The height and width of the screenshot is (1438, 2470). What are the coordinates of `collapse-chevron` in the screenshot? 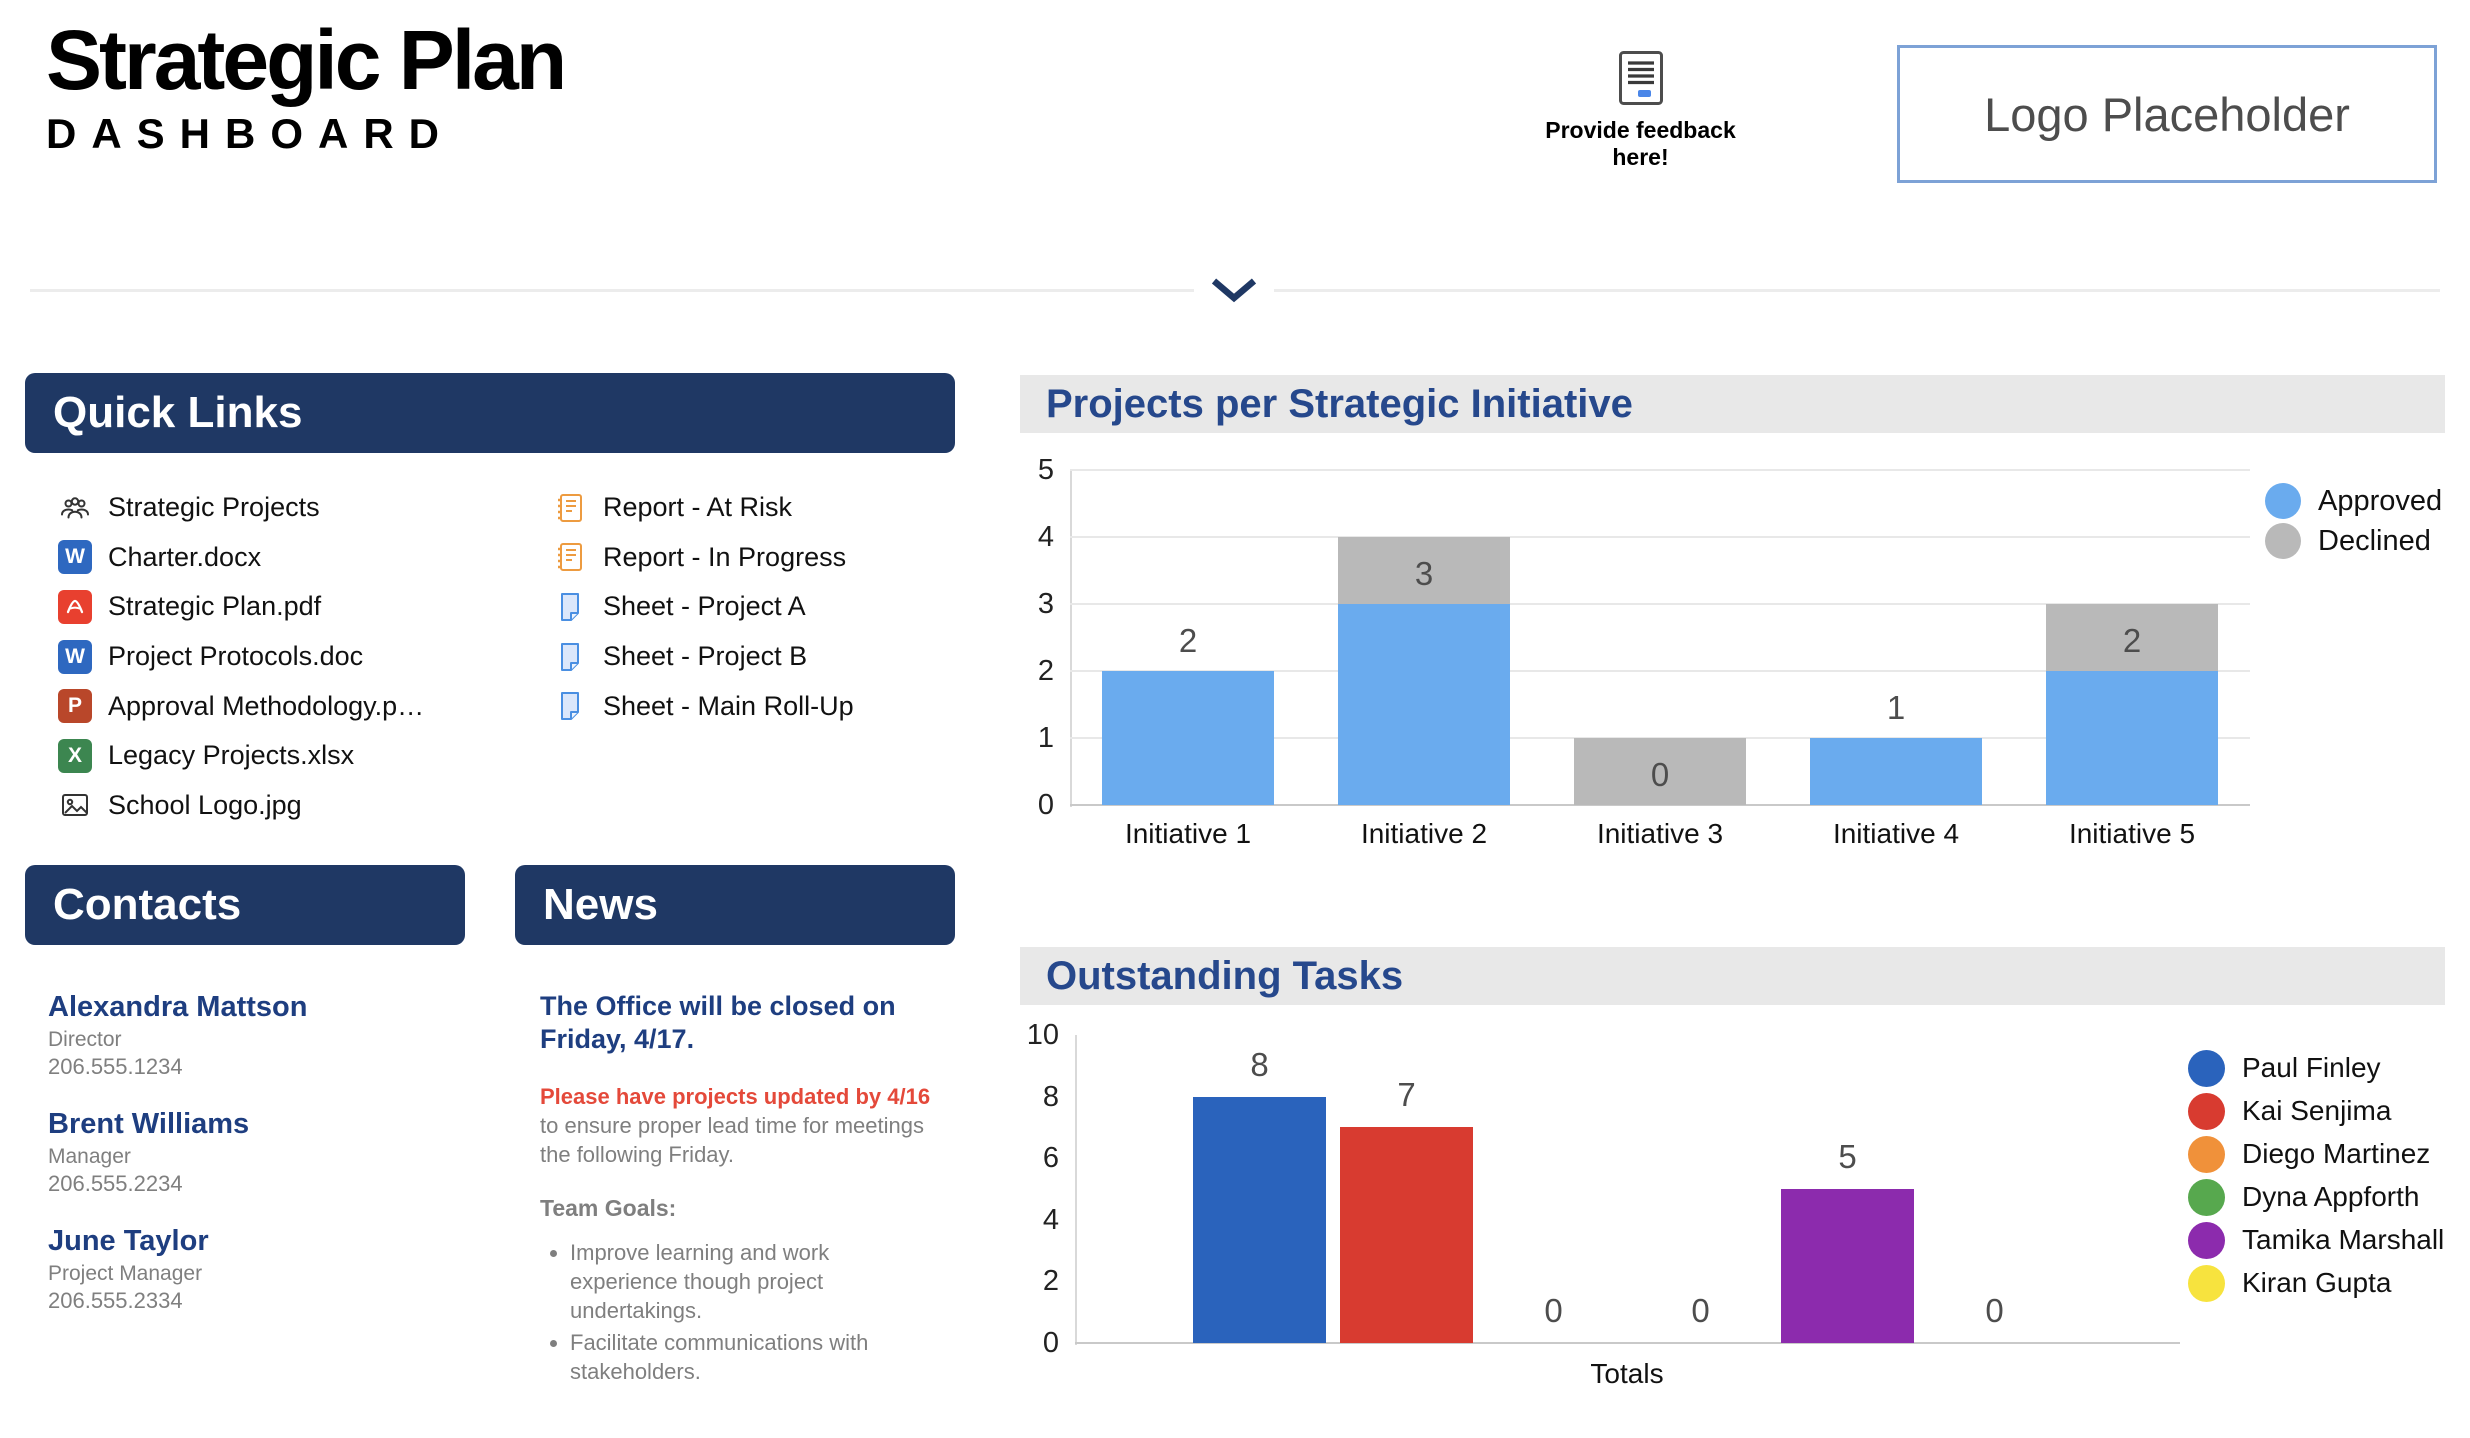 It's located at (1234, 290).